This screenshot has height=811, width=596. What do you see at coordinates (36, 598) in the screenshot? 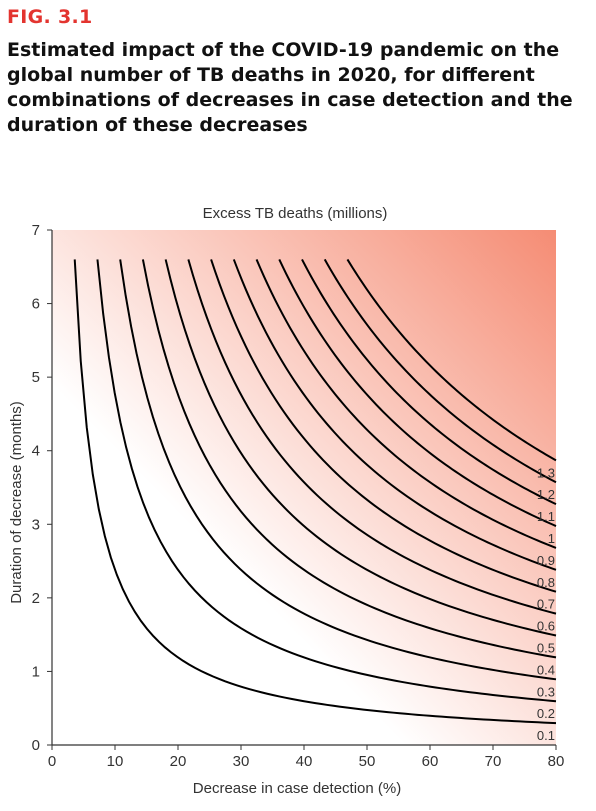
I see `y-tick-label: 2` at bounding box center [36, 598].